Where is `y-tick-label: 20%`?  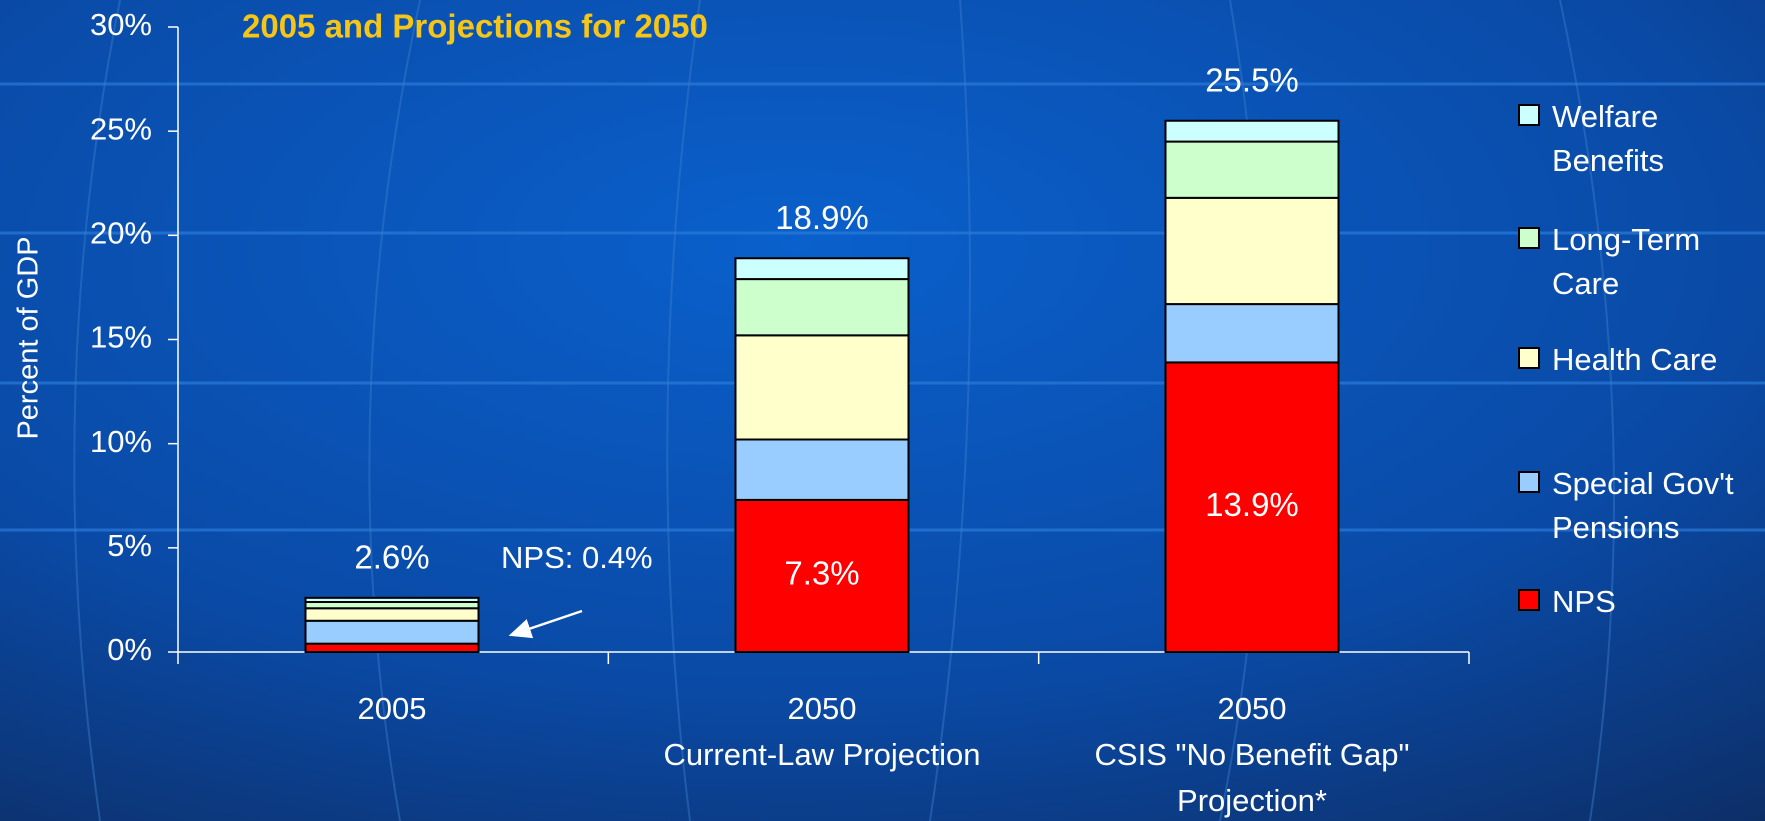 y-tick-label: 20% is located at coordinates (121, 233).